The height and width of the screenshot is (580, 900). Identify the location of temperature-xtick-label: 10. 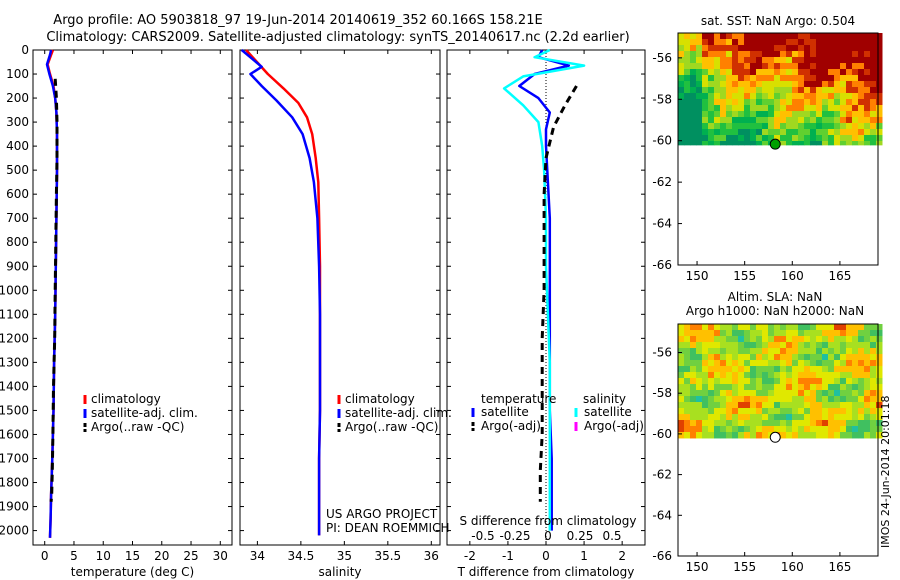
(103, 556).